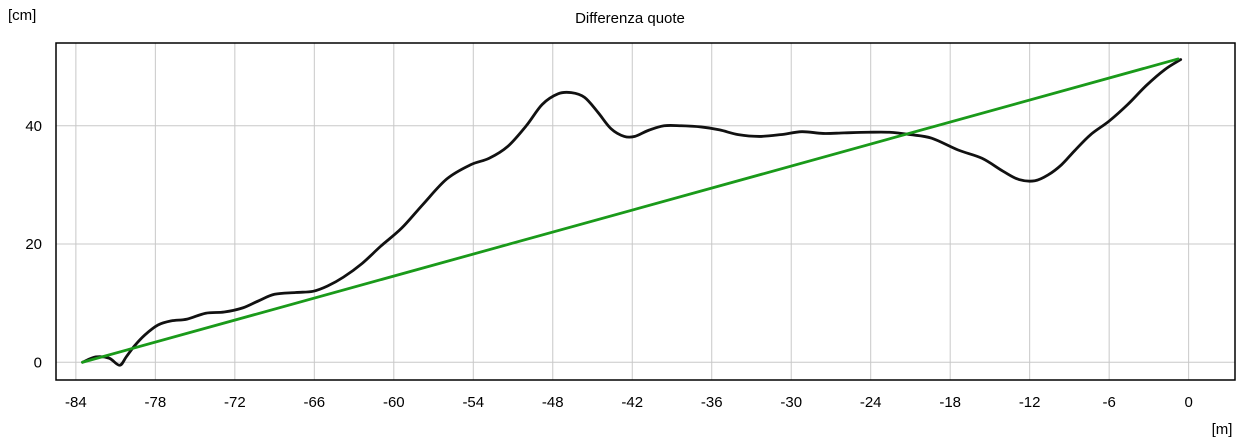  I want to click on y-tick-label: 40, so click(33, 126).